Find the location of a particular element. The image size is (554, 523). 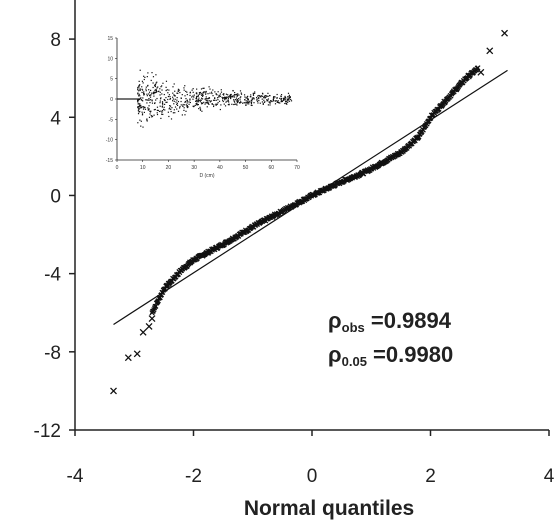

y-tick-label: 8 is located at coordinates (55, 40).